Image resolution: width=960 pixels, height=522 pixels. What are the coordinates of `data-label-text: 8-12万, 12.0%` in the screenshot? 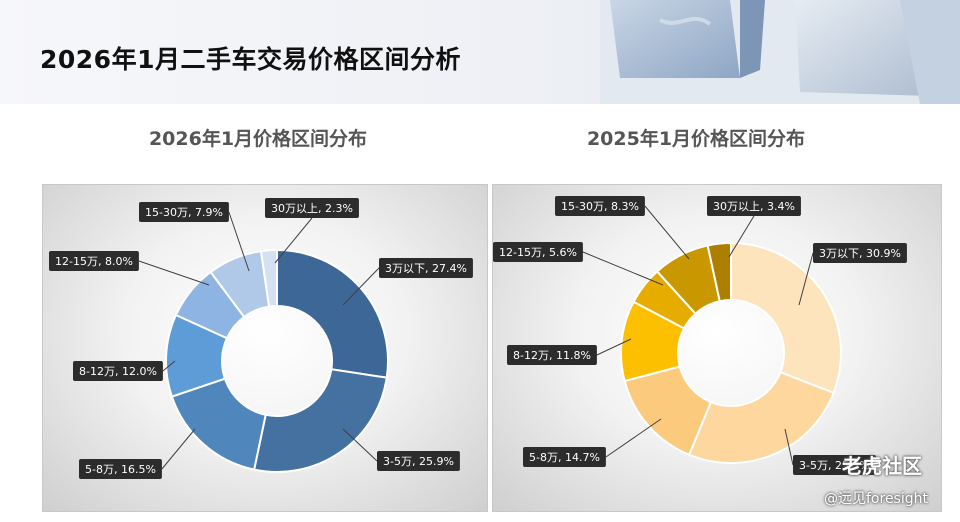 It's located at (118, 371).